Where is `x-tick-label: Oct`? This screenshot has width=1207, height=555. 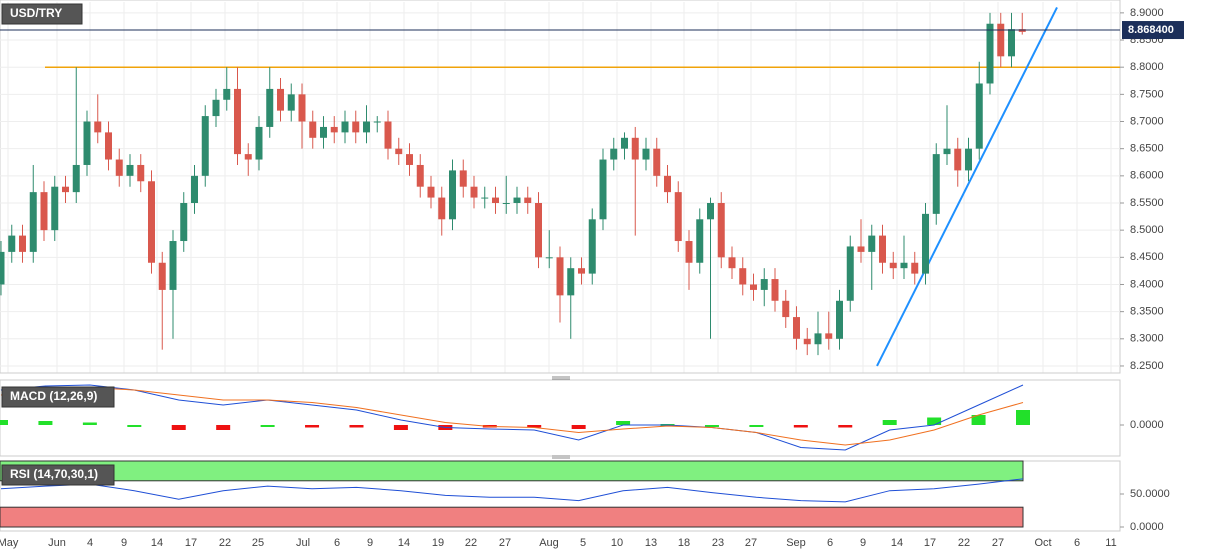 x-tick-label: Oct is located at coordinates (1042, 543).